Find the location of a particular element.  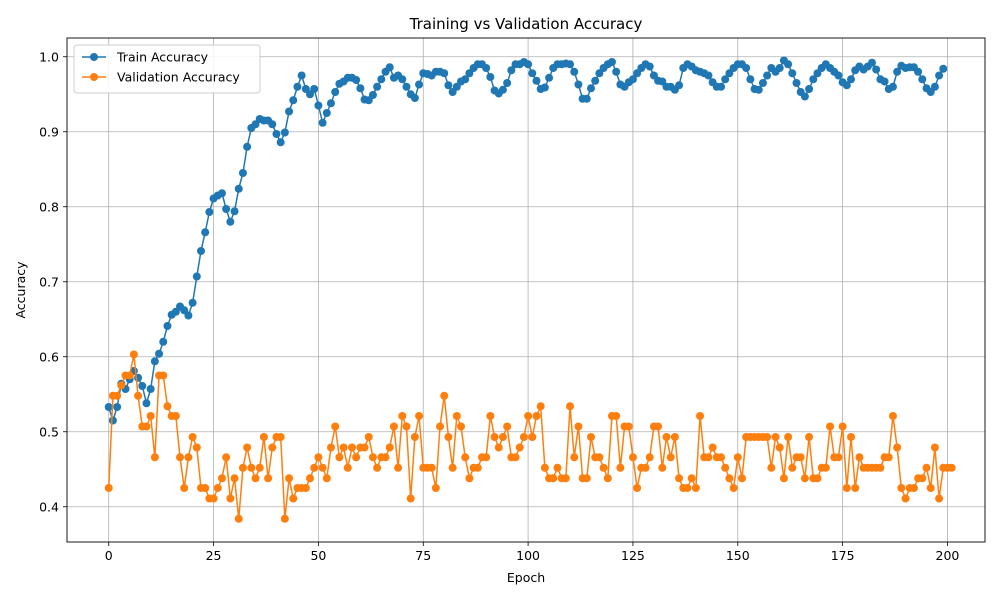

x-axis: 0 25 50 75 100 125 150 175 200 is located at coordinates (532, 552).